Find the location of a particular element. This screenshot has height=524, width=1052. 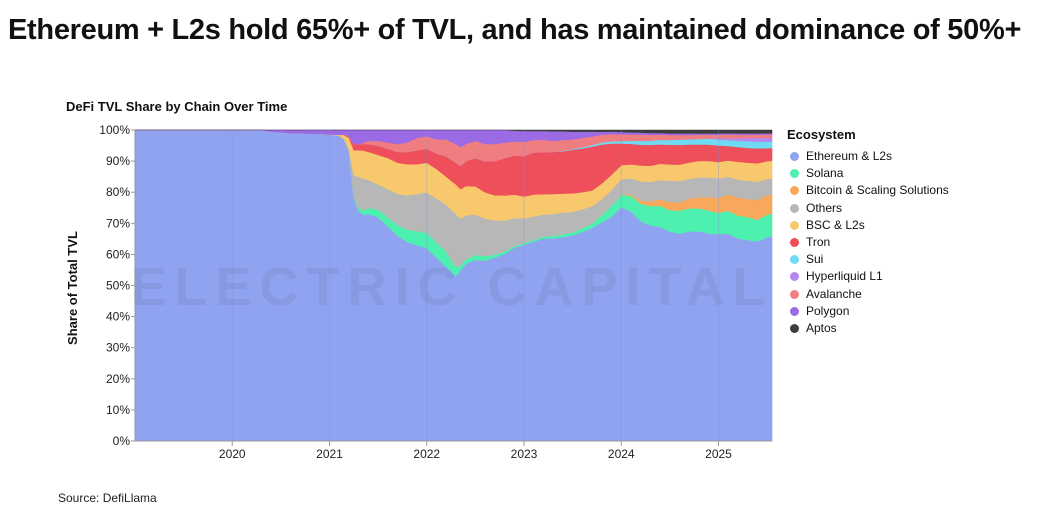

legend-item: Solana is located at coordinates (868, 173).